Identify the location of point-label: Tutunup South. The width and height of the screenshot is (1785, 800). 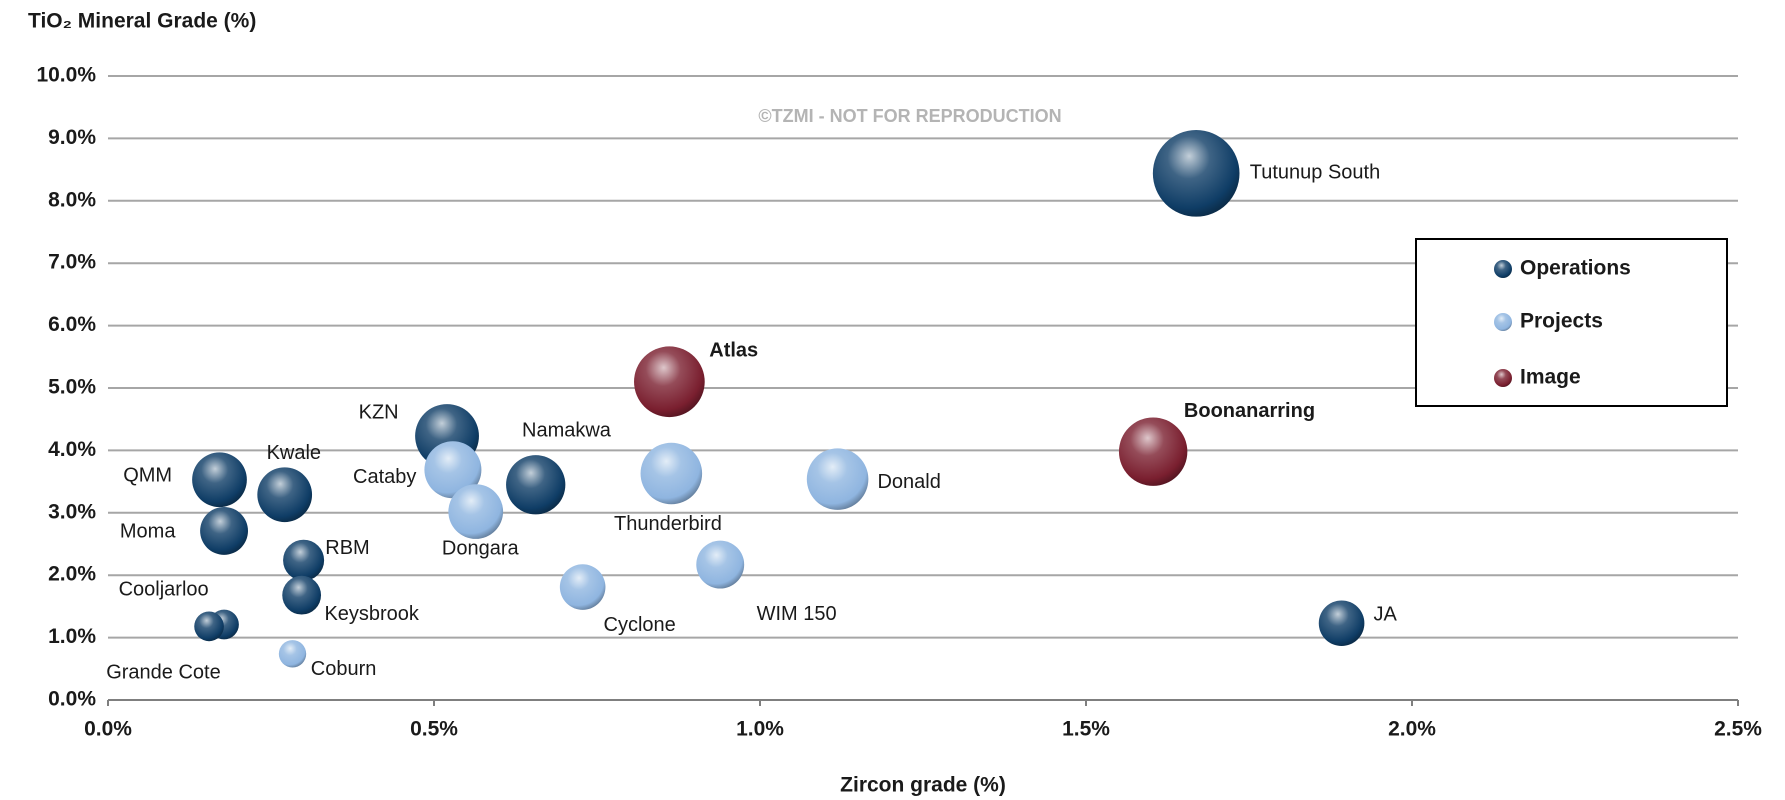
(1315, 173).